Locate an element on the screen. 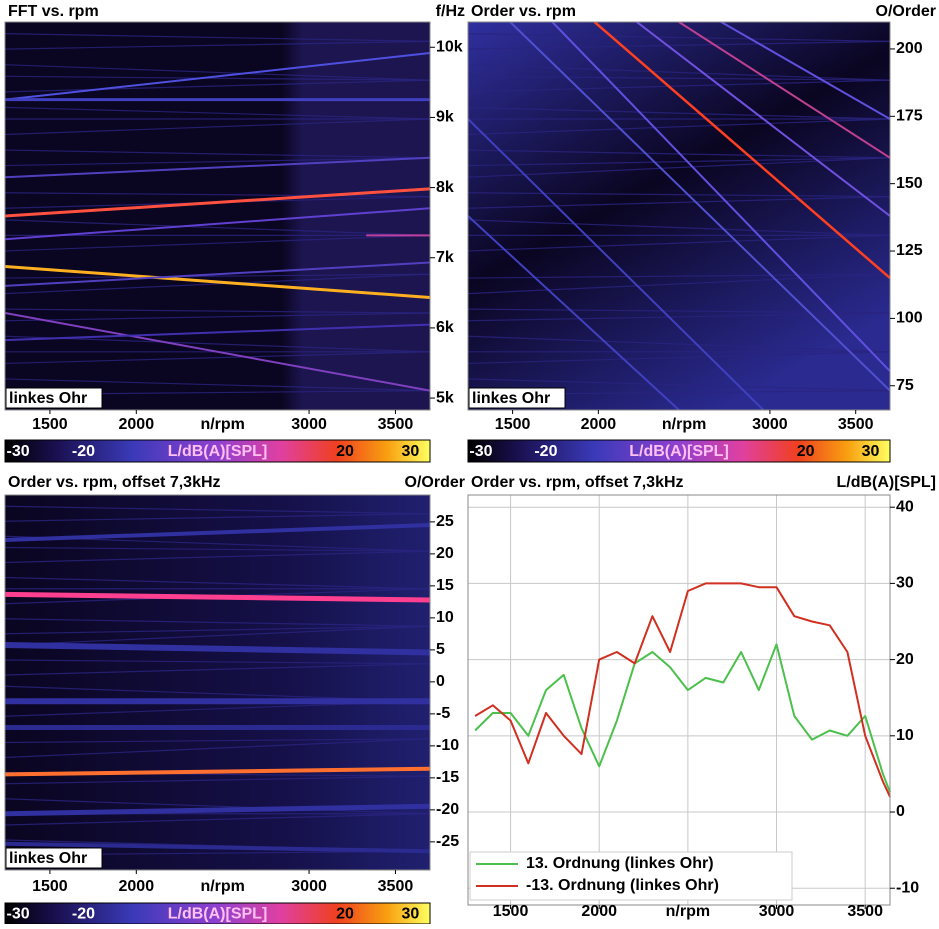  y-tick-label: -5 is located at coordinates (443, 713).